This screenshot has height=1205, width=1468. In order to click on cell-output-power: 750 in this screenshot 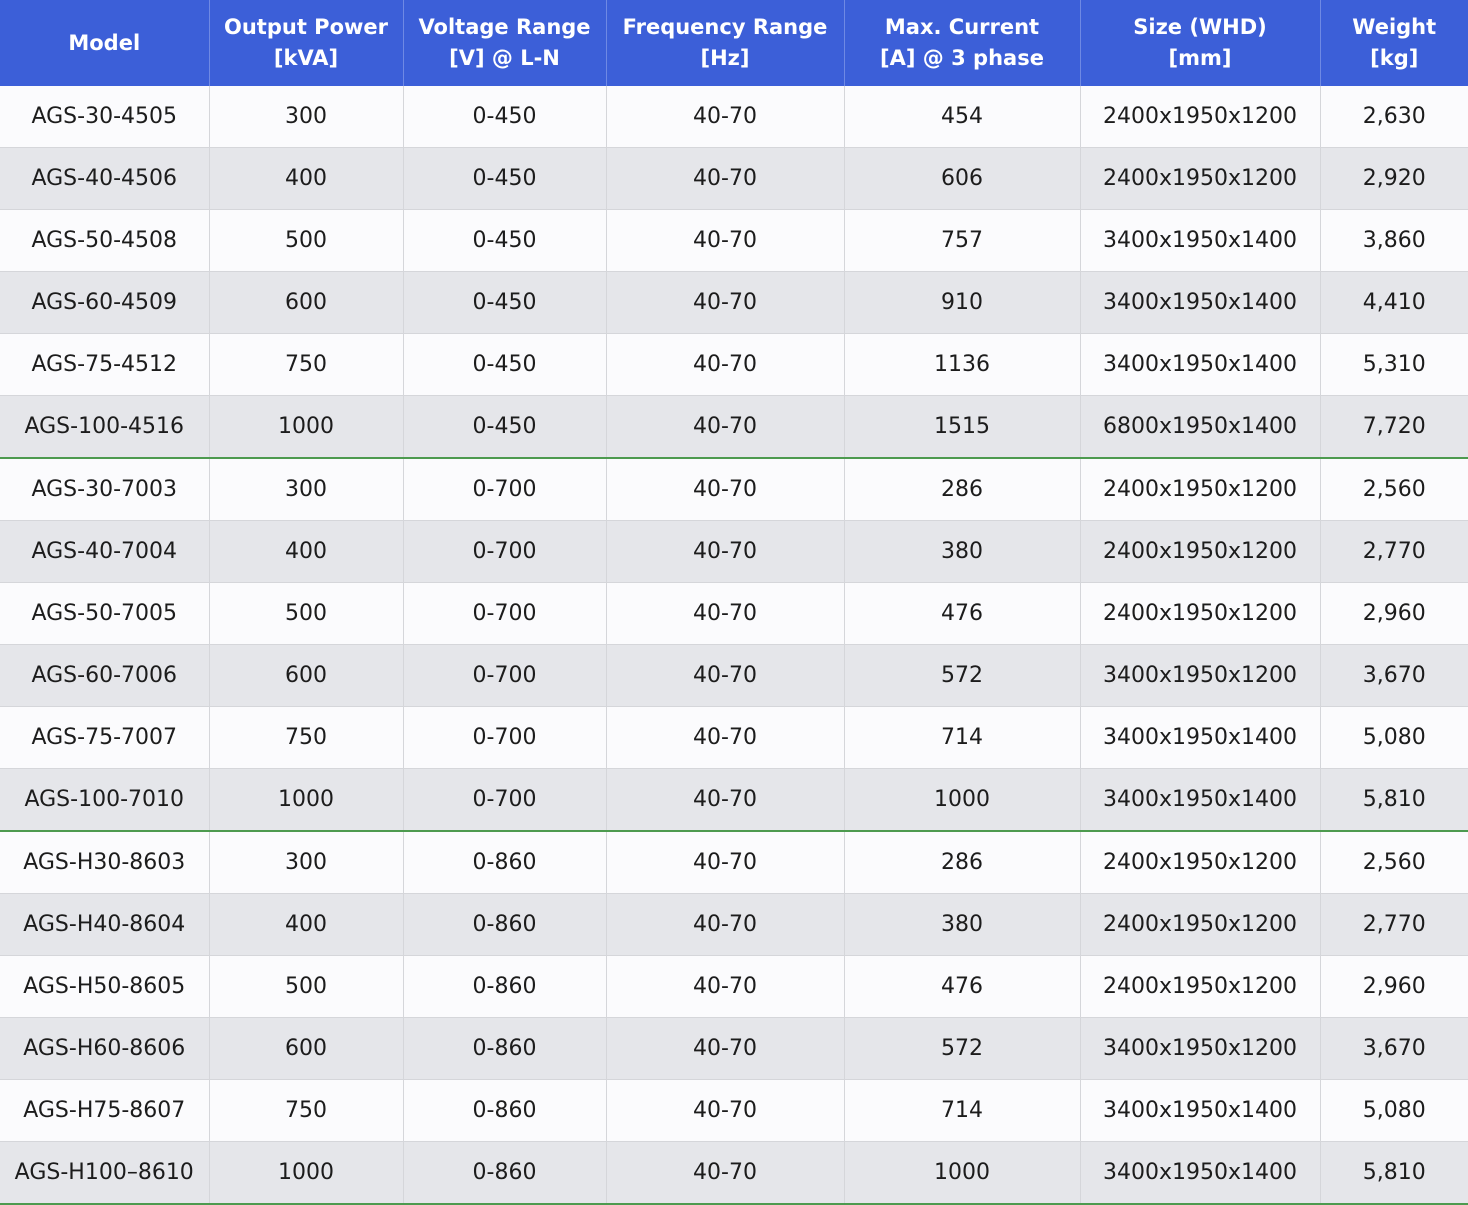, I will do `click(306, 1111)`.